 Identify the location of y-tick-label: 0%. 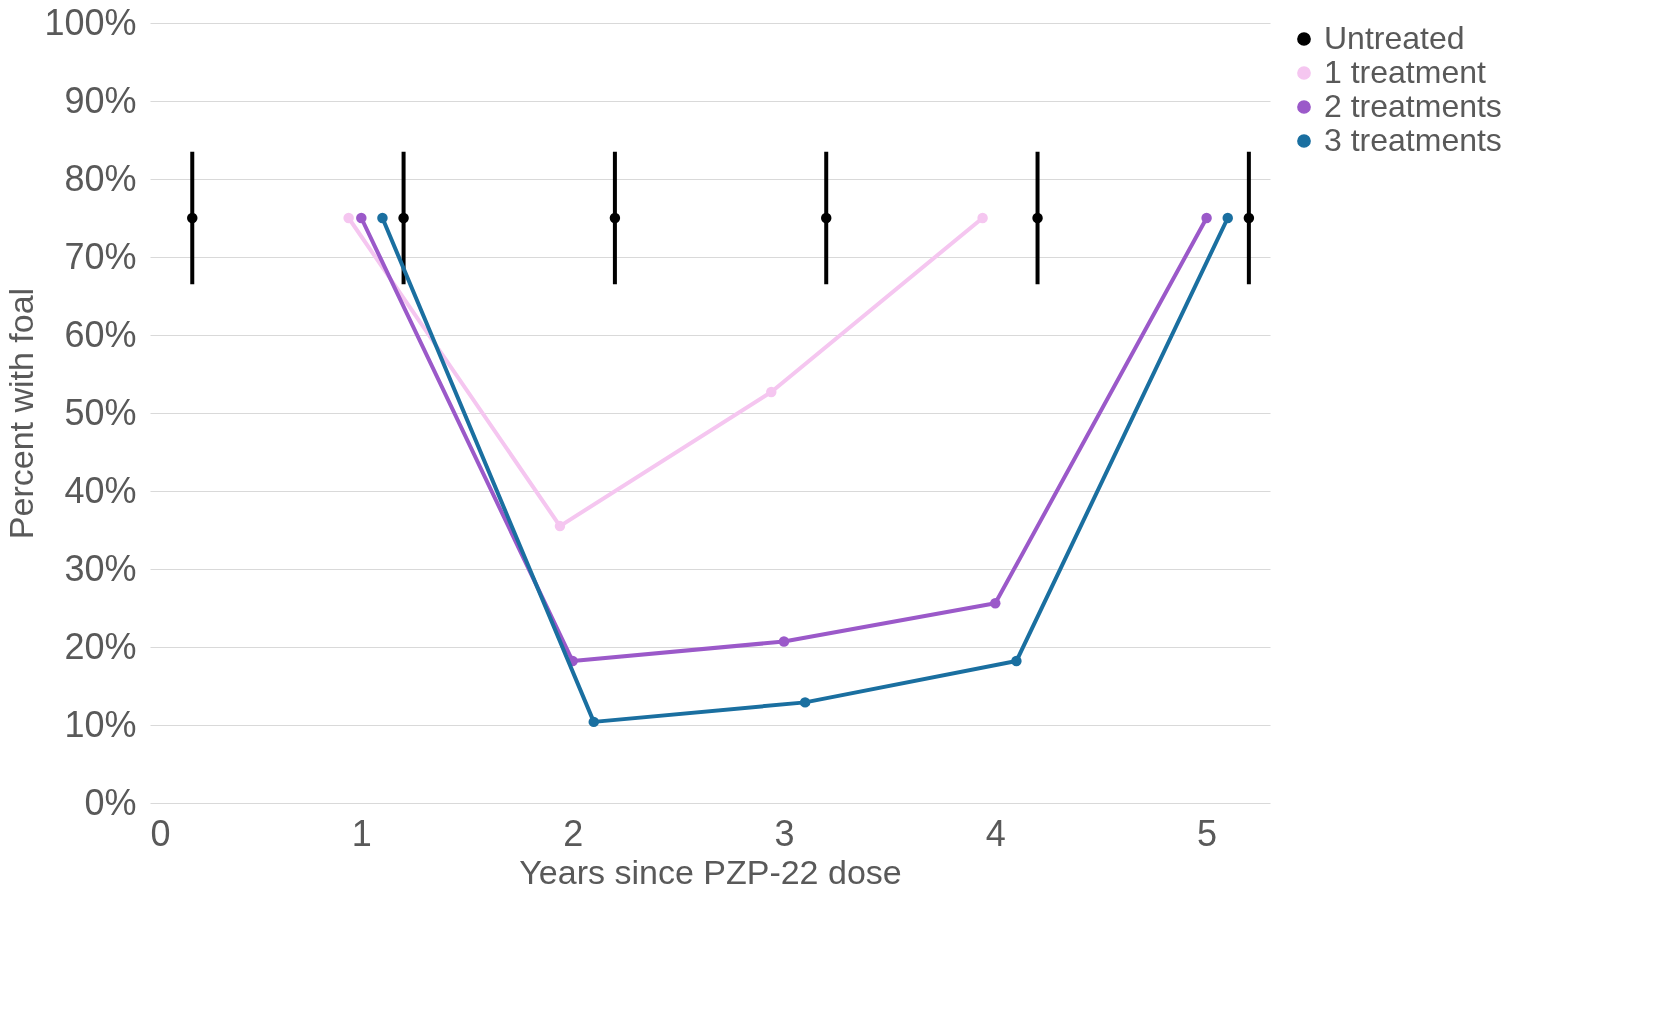
(110, 802).